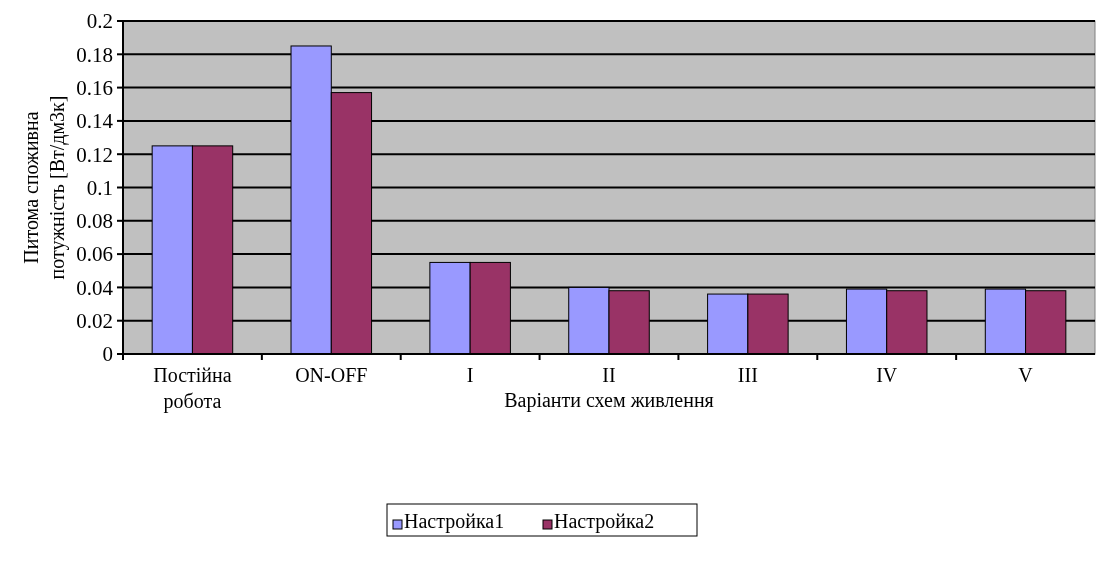  I want to click on x-axis-title: Варіанти схем живлення, so click(609, 400).